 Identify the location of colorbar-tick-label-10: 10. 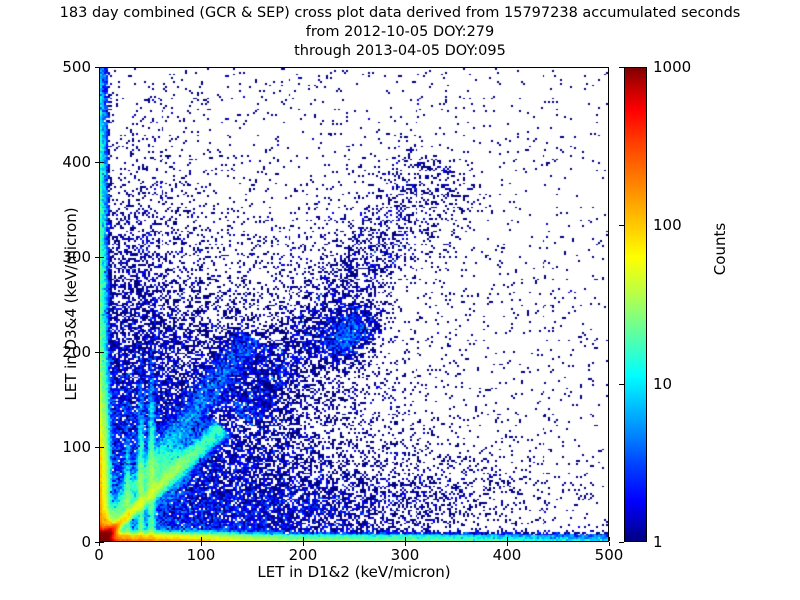
(663, 384).